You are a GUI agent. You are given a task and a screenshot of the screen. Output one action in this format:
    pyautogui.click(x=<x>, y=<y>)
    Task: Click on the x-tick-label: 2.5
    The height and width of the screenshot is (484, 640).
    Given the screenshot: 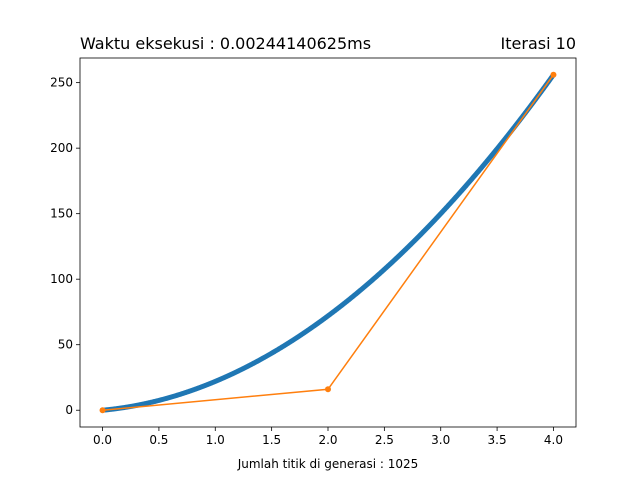 What is the action you would take?
    pyautogui.click(x=384, y=440)
    